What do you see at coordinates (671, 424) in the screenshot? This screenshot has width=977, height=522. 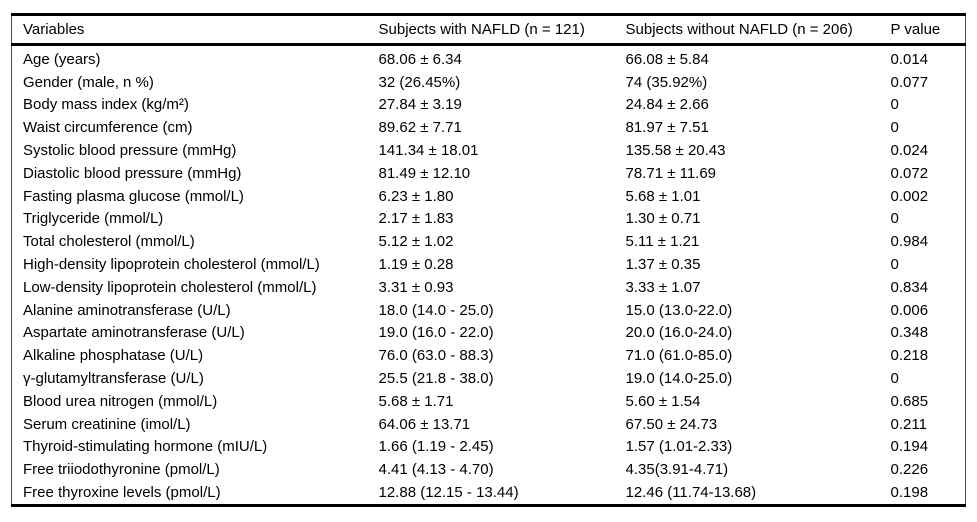 I see `cell-without-nafld-value: 67.50 ± 24.73` at bounding box center [671, 424].